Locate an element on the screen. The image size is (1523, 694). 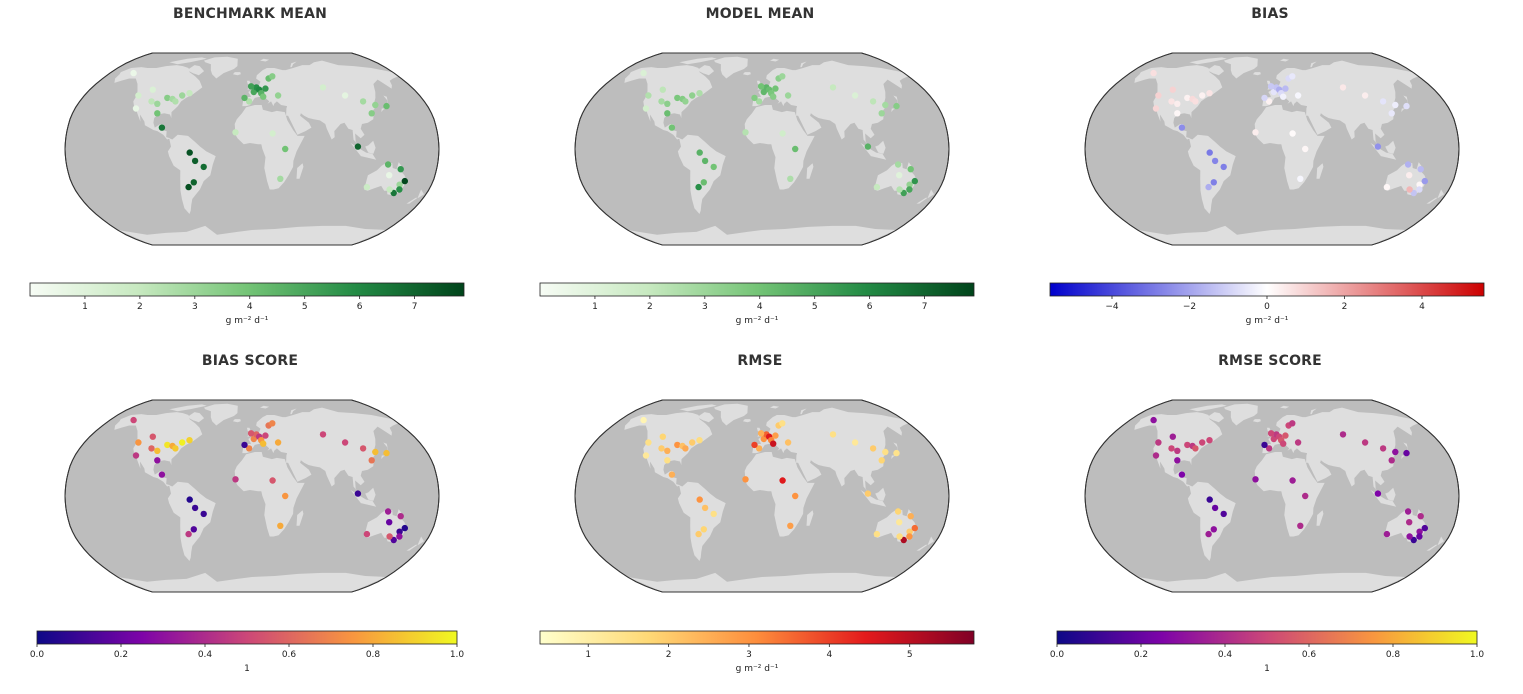
colorbar-tick-label: 0.0 is located at coordinates (37, 655).